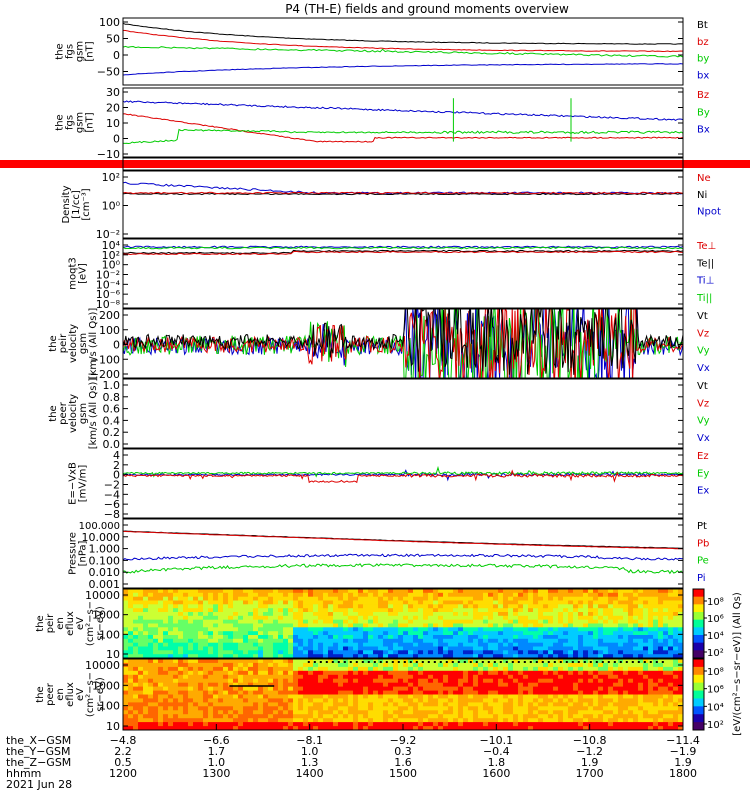 Image resolution: width=750 pixels, height=800 pixels. What do you see at coordinates (702, 25) in the screenshot?
I see `legend-entry-black: Bt` at bounding box center [702, 25].